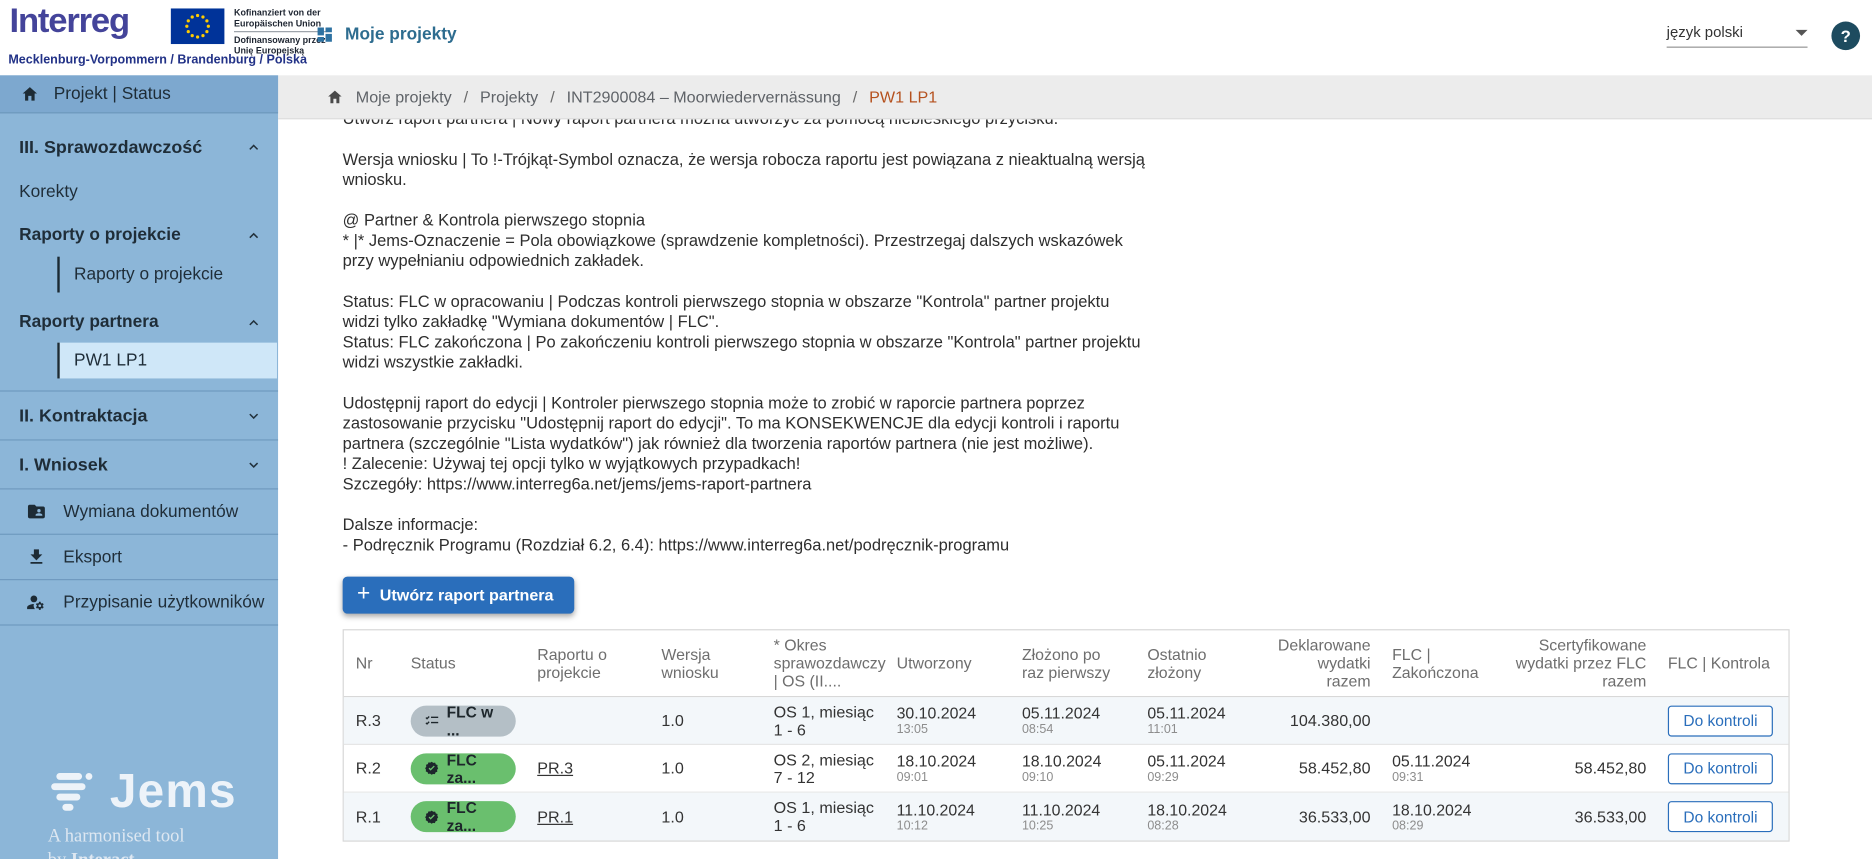  I want to click on sidebar-item-export: Eksport, so click(139, 557).